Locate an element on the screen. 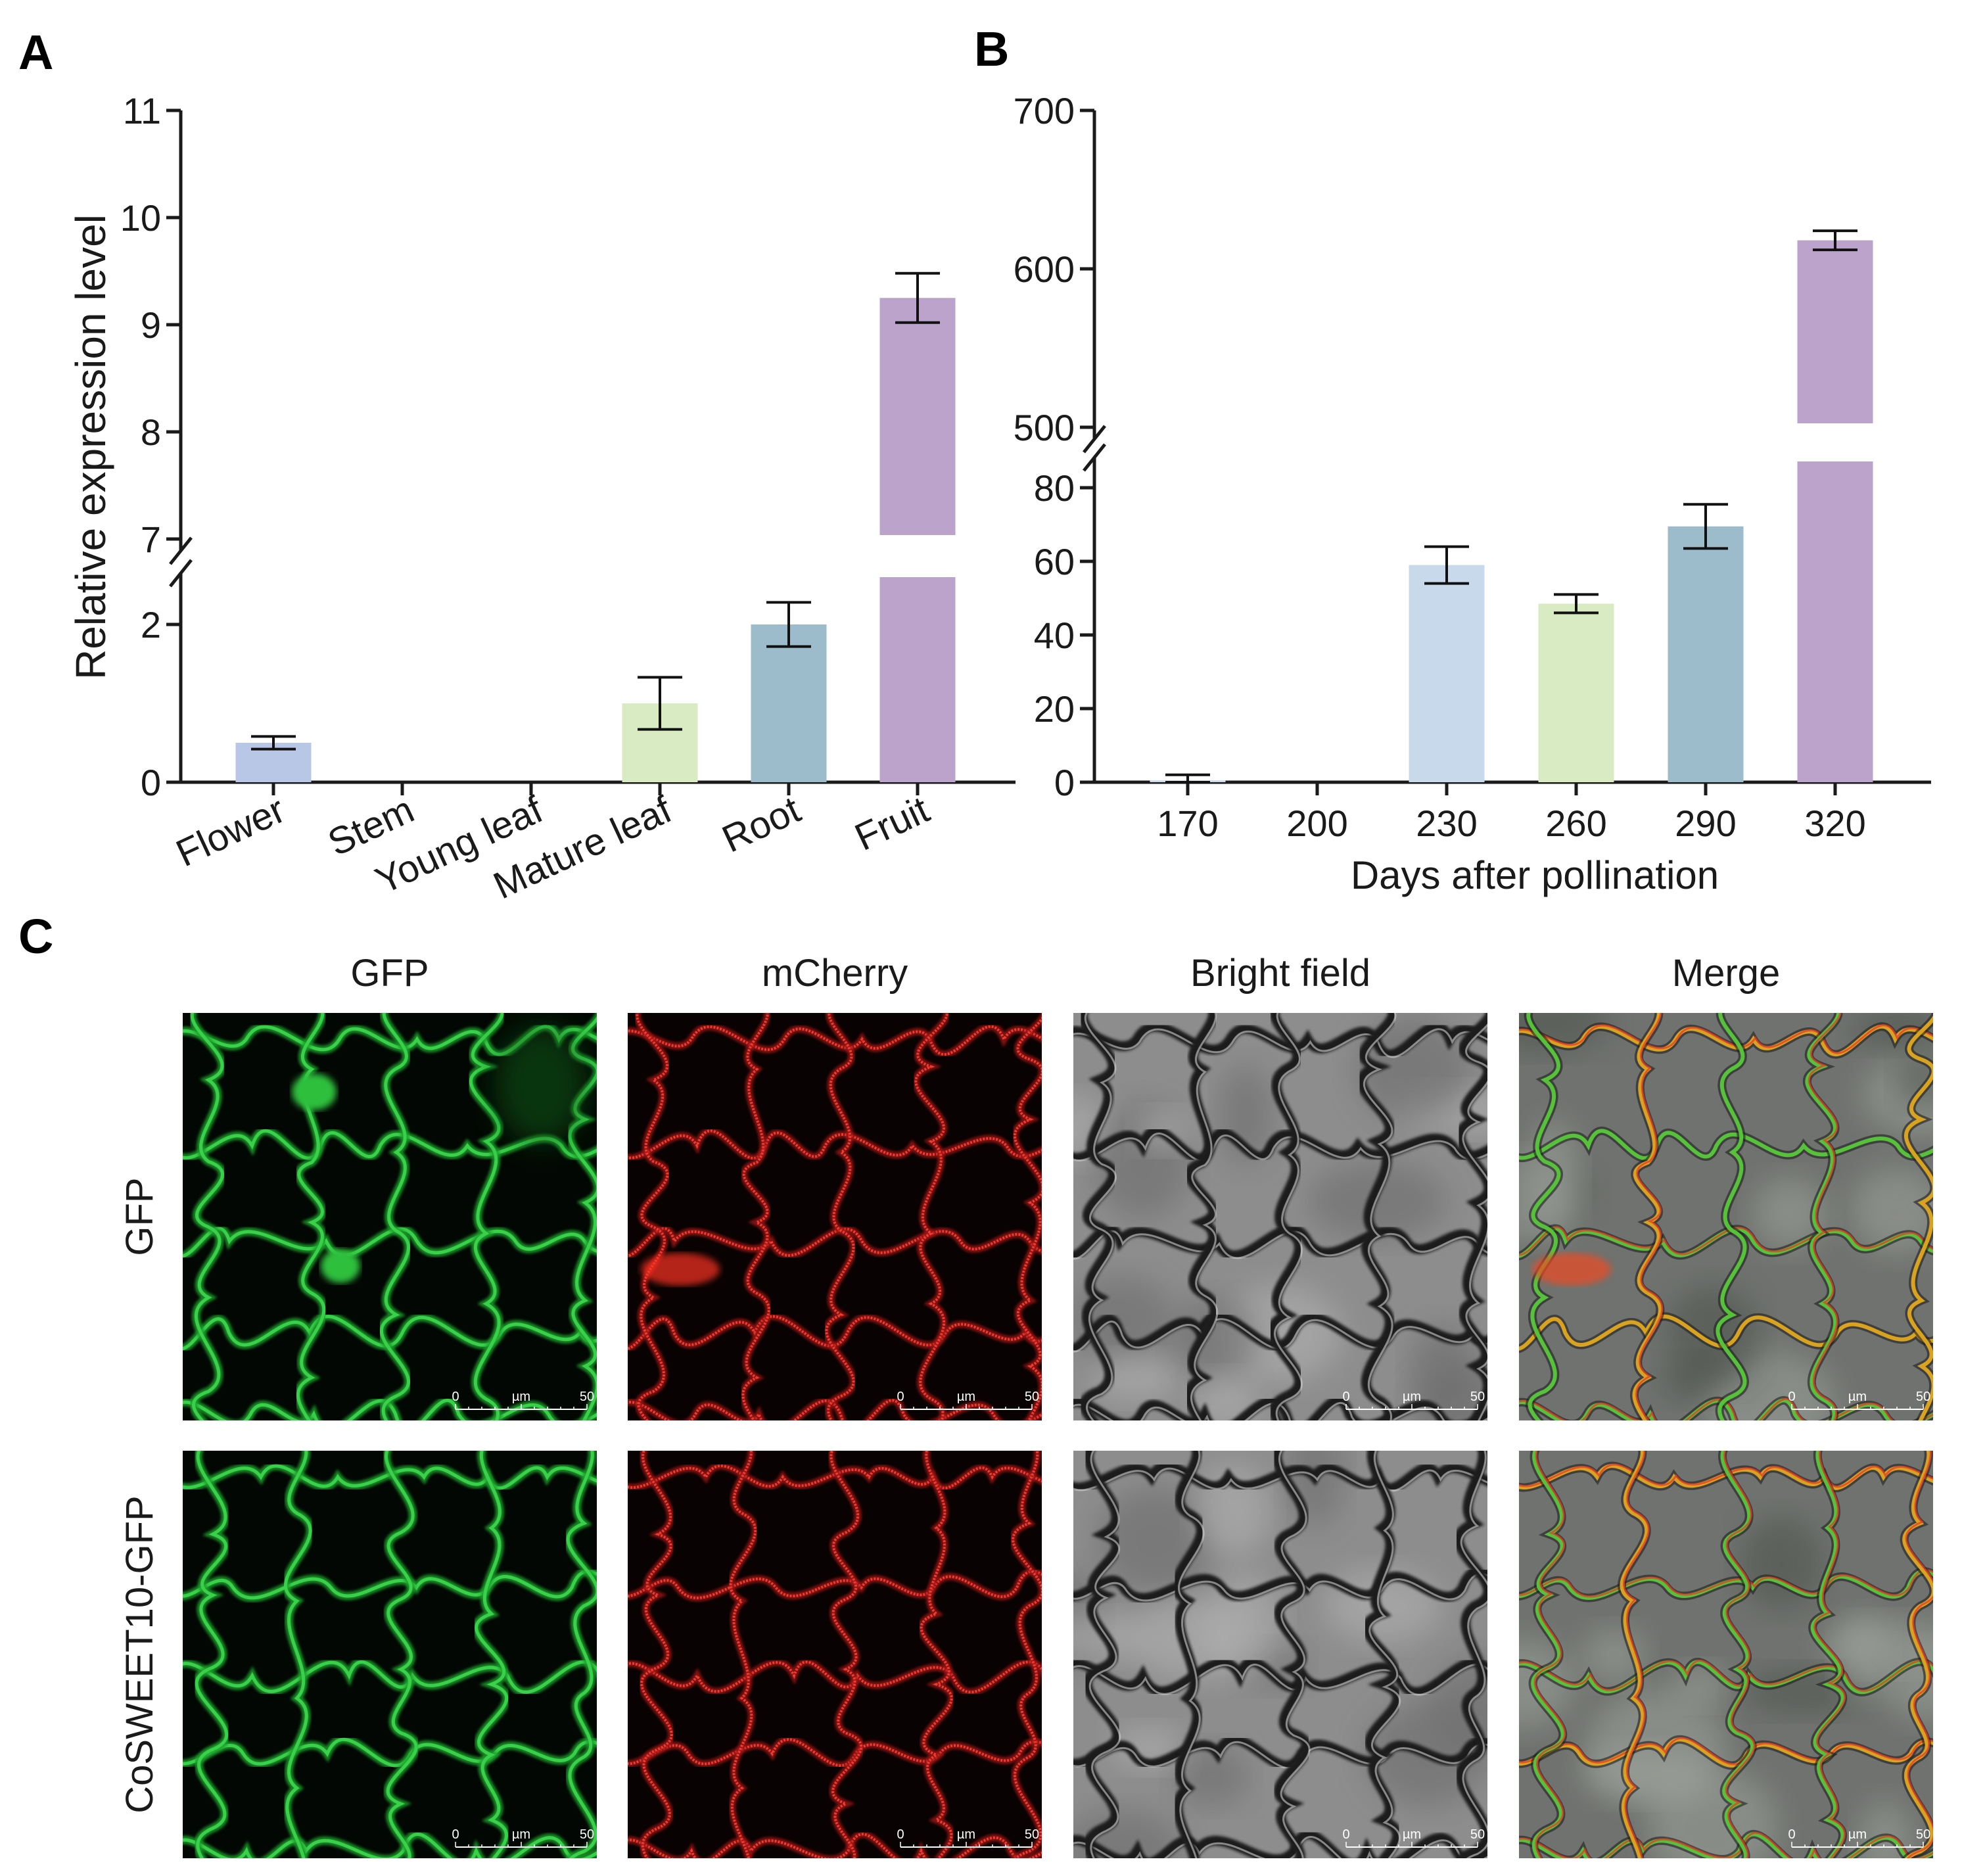  column-title-gfp: GFP is located at coordinates (389, 974).